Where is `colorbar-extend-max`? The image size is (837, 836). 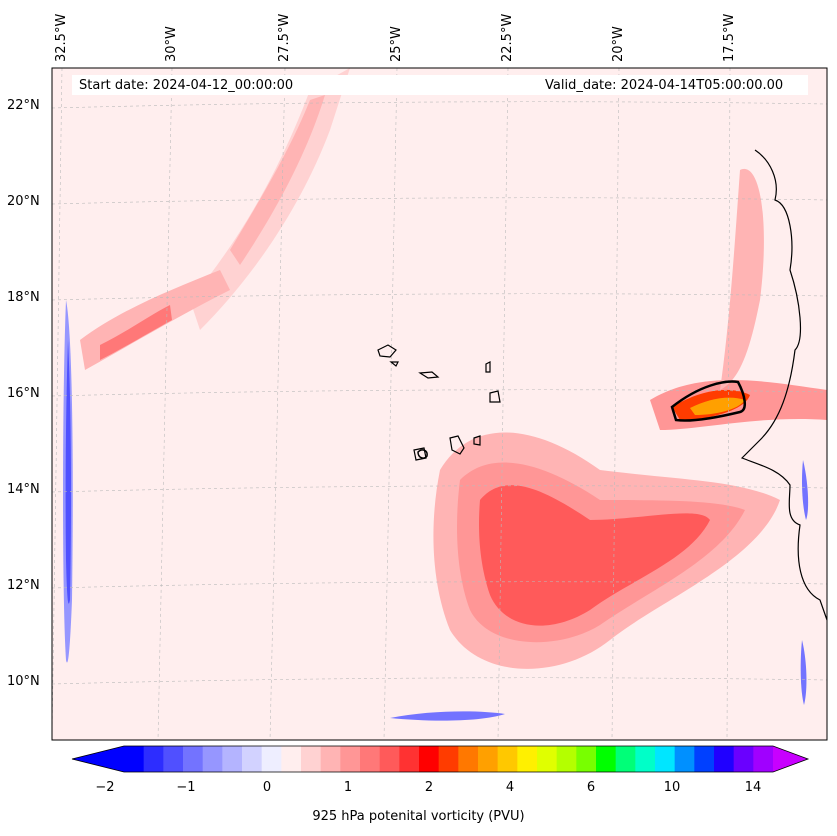
colorbar-extend-max is located at coordinates (790, 759).